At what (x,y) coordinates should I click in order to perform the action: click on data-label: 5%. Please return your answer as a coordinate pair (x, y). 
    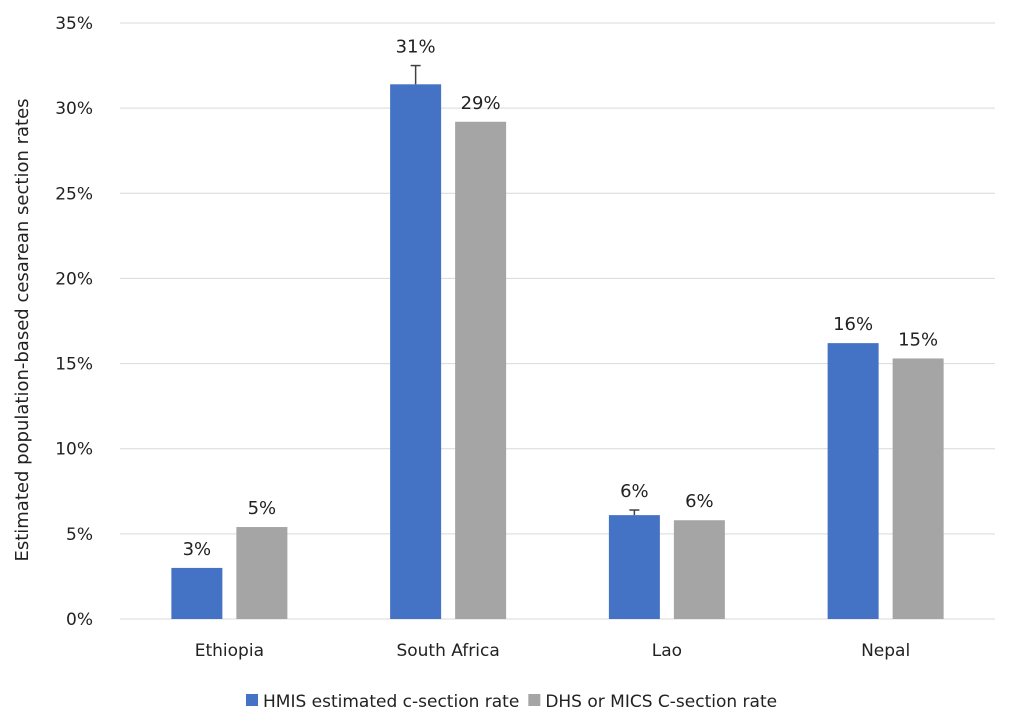
    Looking at the image, I should click on (262, 508).